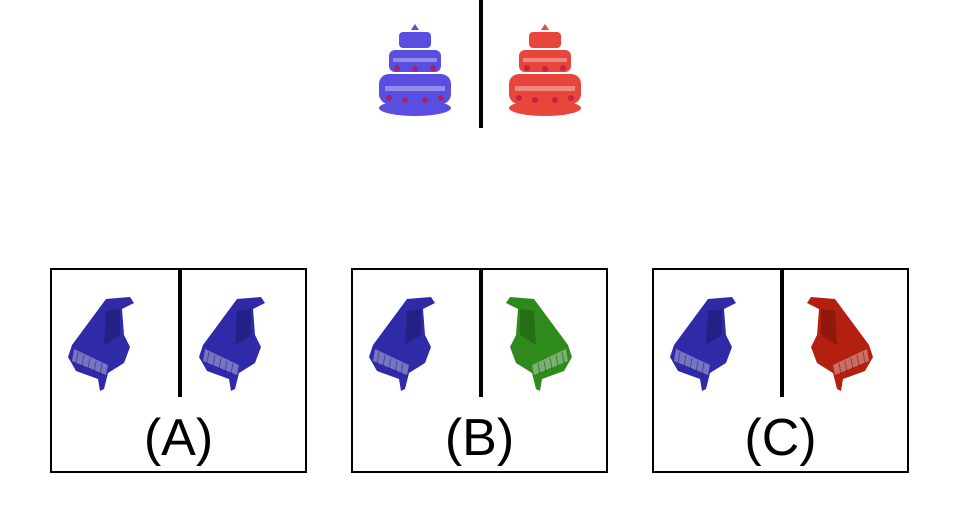 The width and height of the screenshot is (963, 526). I want to click on example-pair, so click(482, 65).